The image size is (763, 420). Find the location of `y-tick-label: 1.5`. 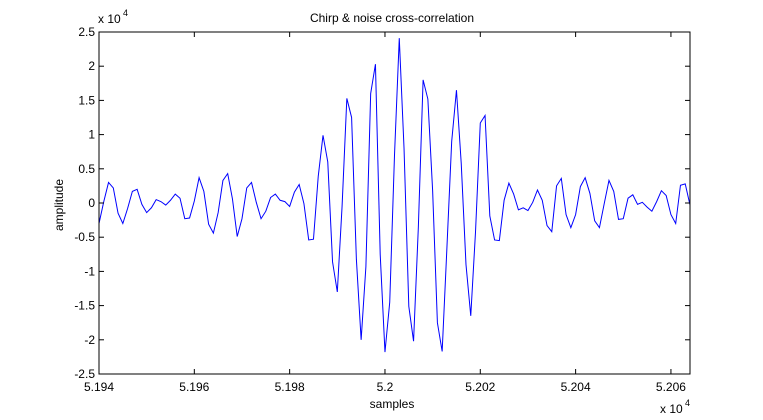

y-tick-label: 1.5 is located at coordinates (86, 100).